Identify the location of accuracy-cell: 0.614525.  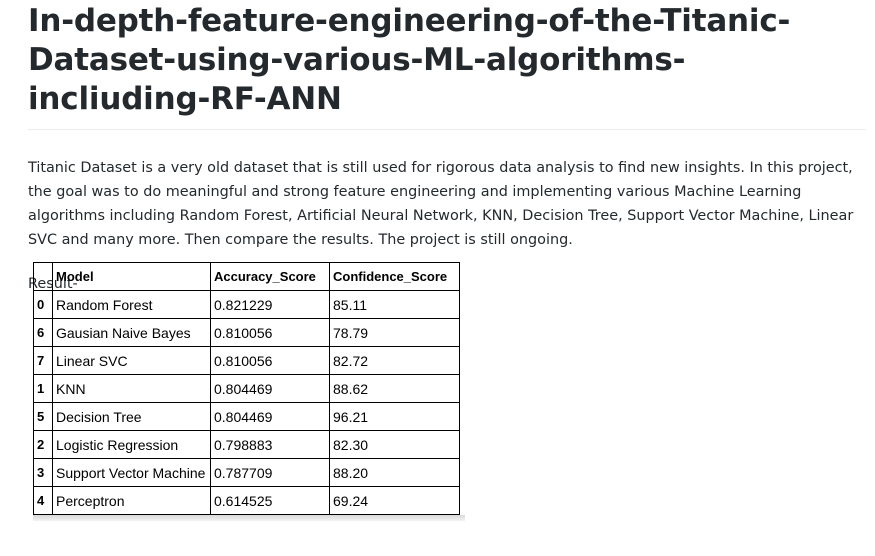
(270, 500).